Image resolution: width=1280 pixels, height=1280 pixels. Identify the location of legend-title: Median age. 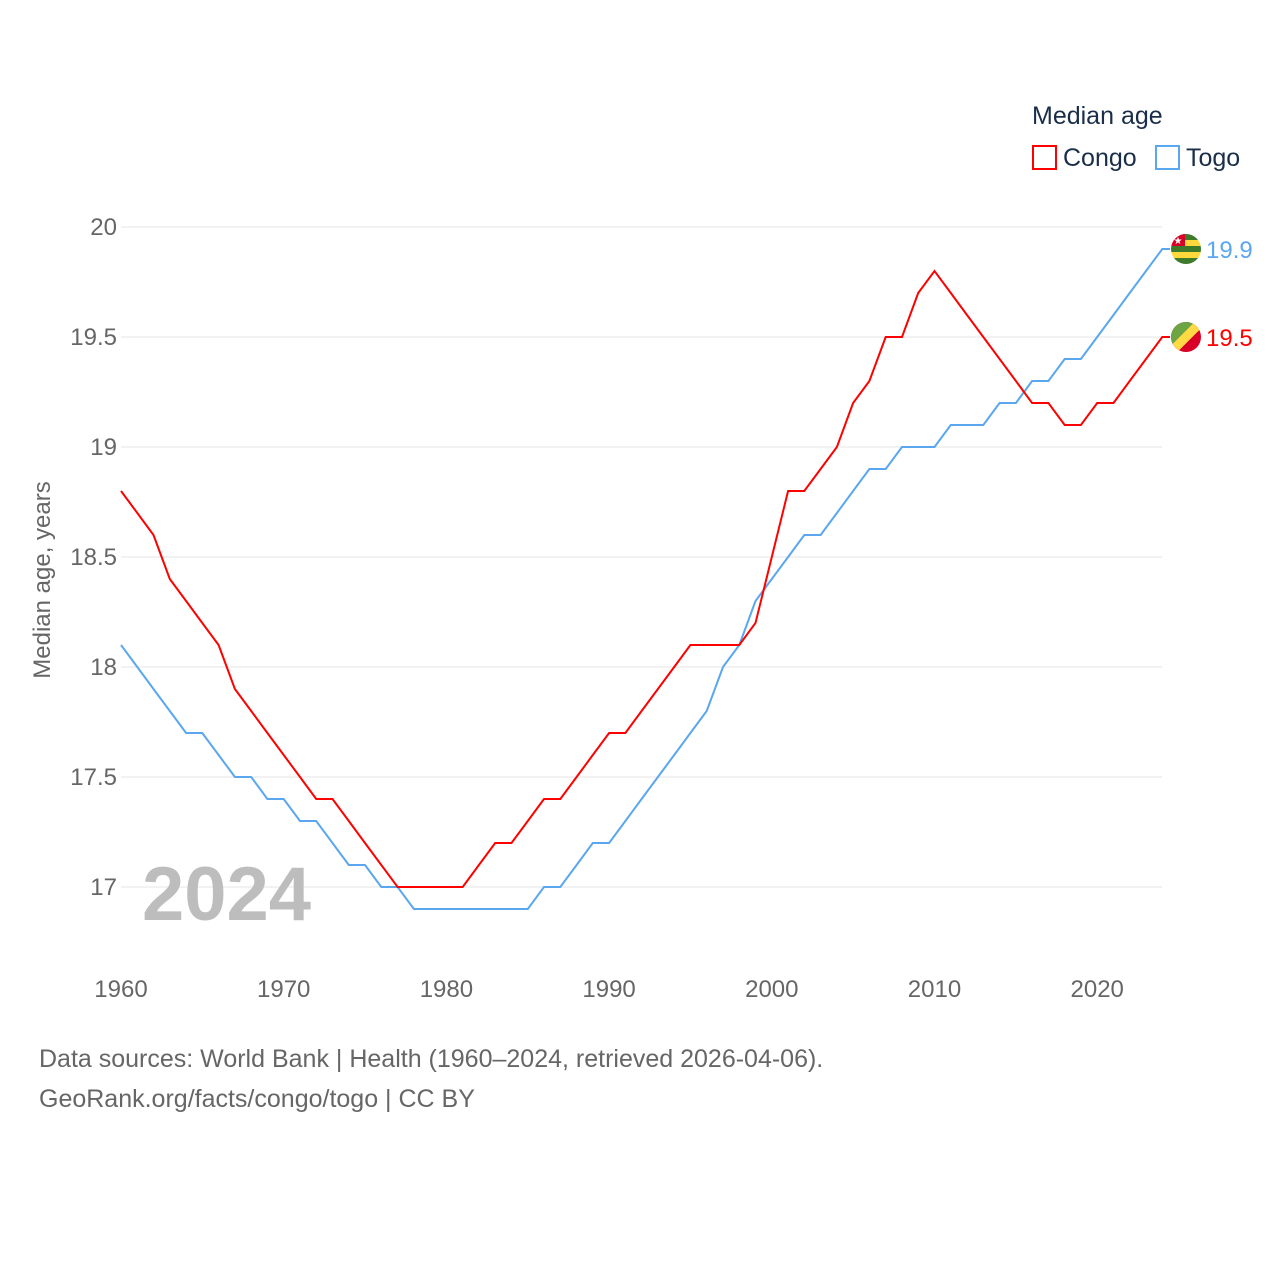
(1097, 116).